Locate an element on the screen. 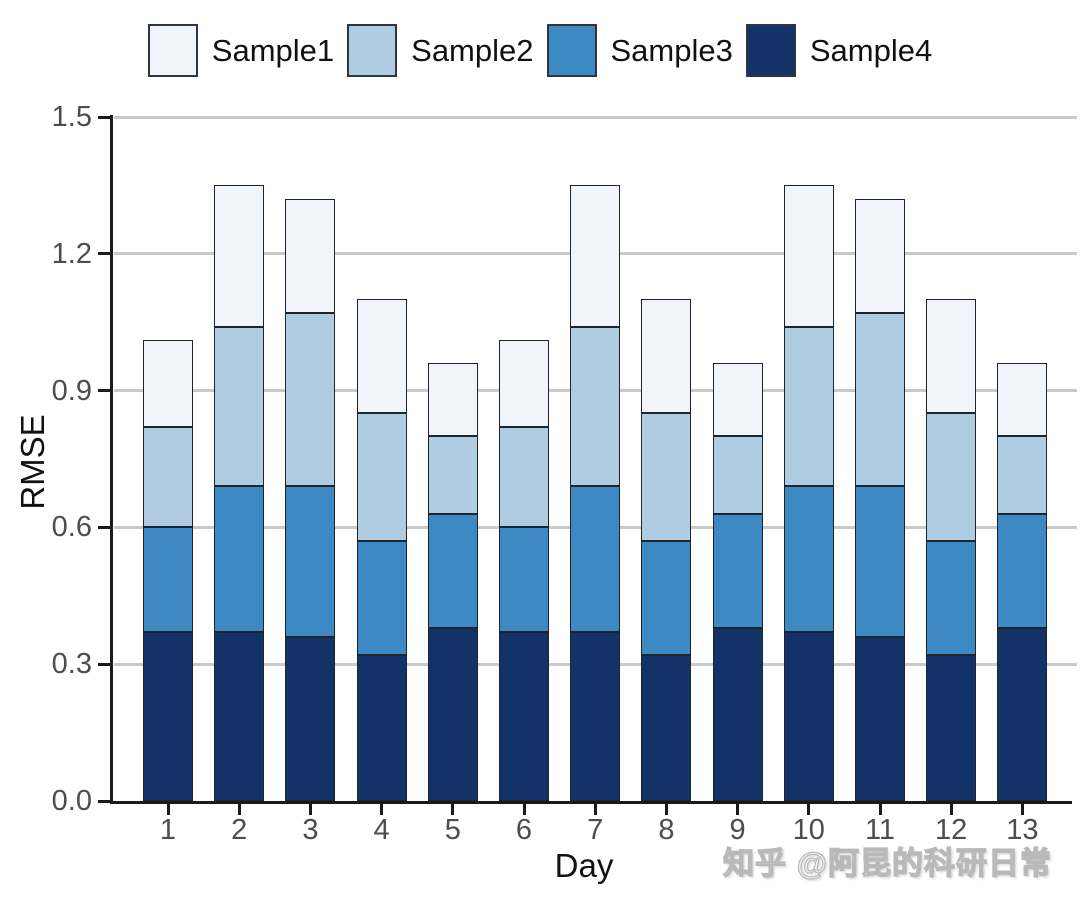 The image size is (1080, 899). x-tick-label-5: 5 is located at coordinates (452, 830).